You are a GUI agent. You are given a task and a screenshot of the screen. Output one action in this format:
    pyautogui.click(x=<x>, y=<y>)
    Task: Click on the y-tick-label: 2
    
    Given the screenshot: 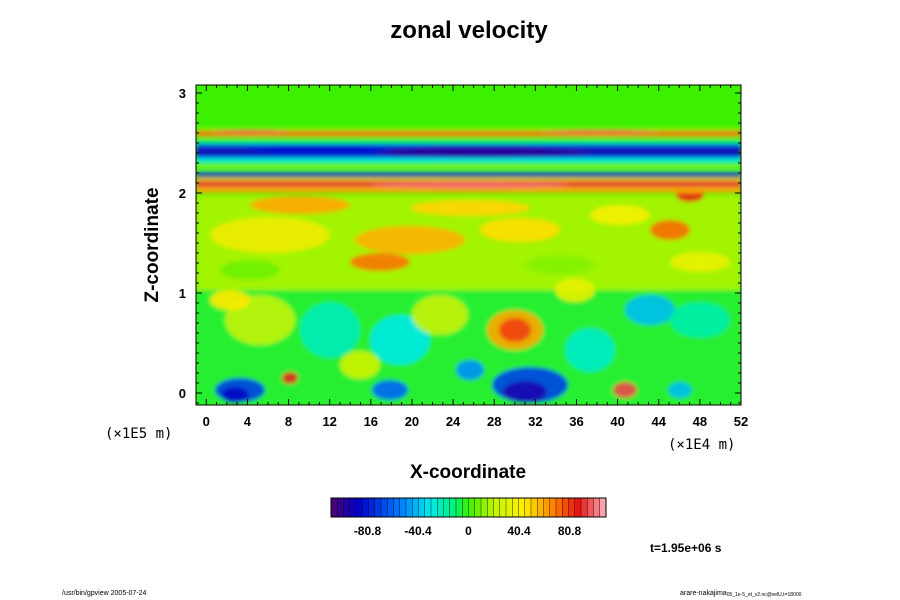 What is the action you would take?
    pyautogui.click(x=182, y=193)
    